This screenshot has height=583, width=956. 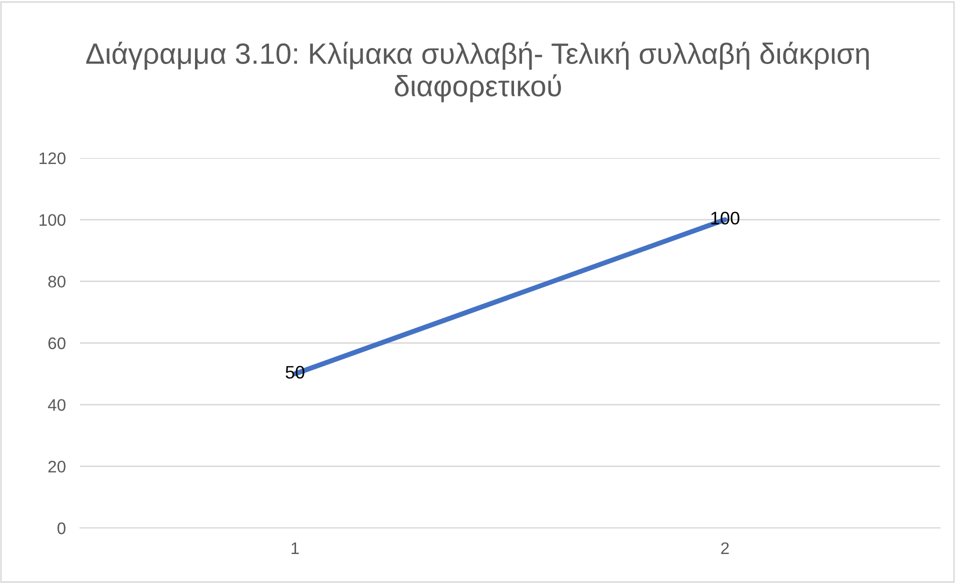 I want to click on y-tick-label: 40, so click(x=57, y=405).